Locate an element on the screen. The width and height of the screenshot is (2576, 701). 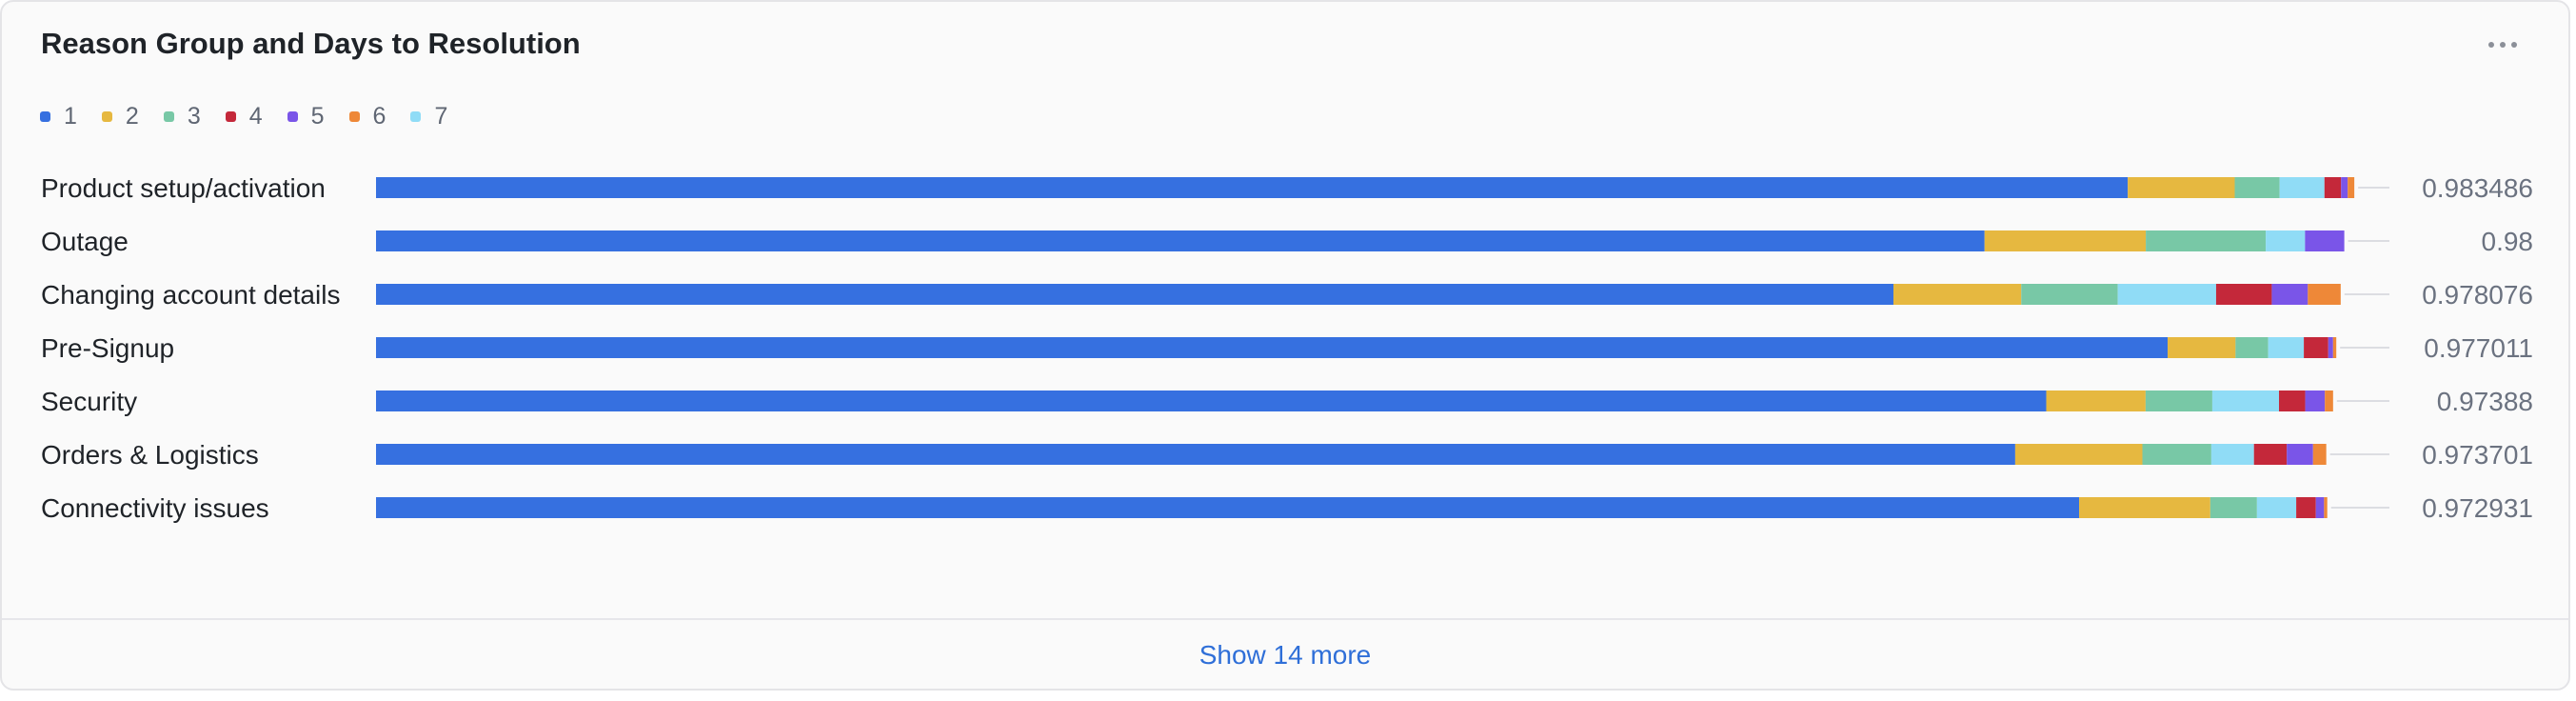
total-value-label: 0.98 is located at coordinates (2508, 242).